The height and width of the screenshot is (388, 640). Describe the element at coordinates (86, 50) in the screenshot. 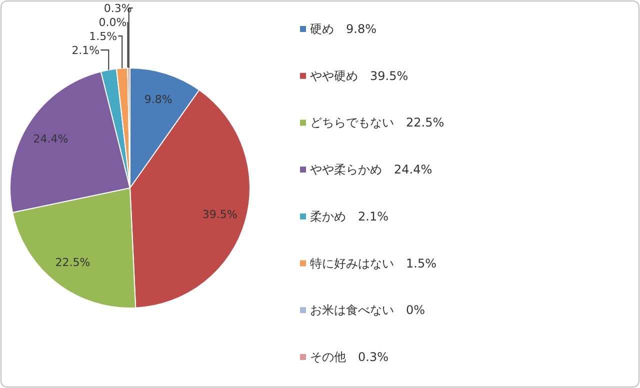

I see `data-label: 2.1%` at that location.